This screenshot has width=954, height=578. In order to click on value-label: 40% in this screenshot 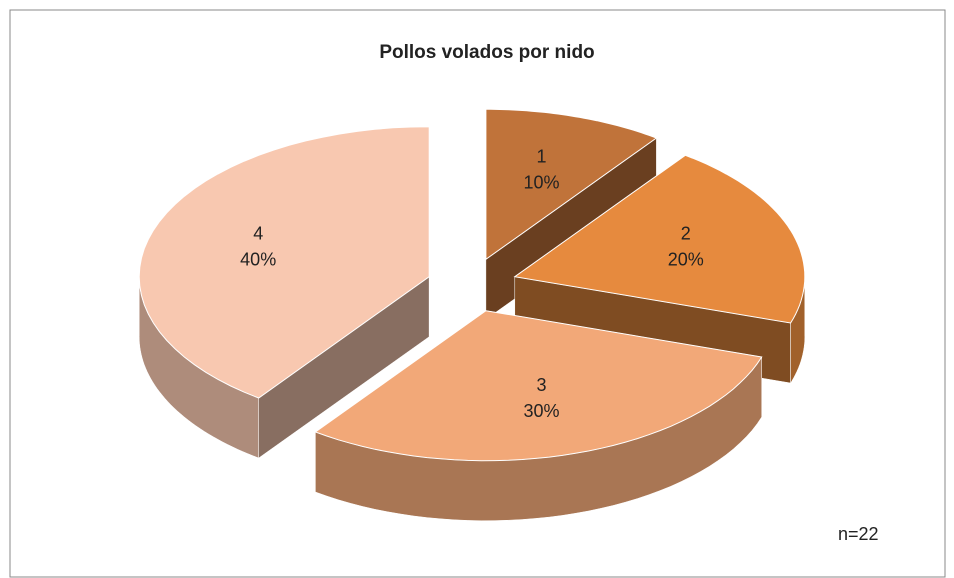, I will do `click(258, 260)`.